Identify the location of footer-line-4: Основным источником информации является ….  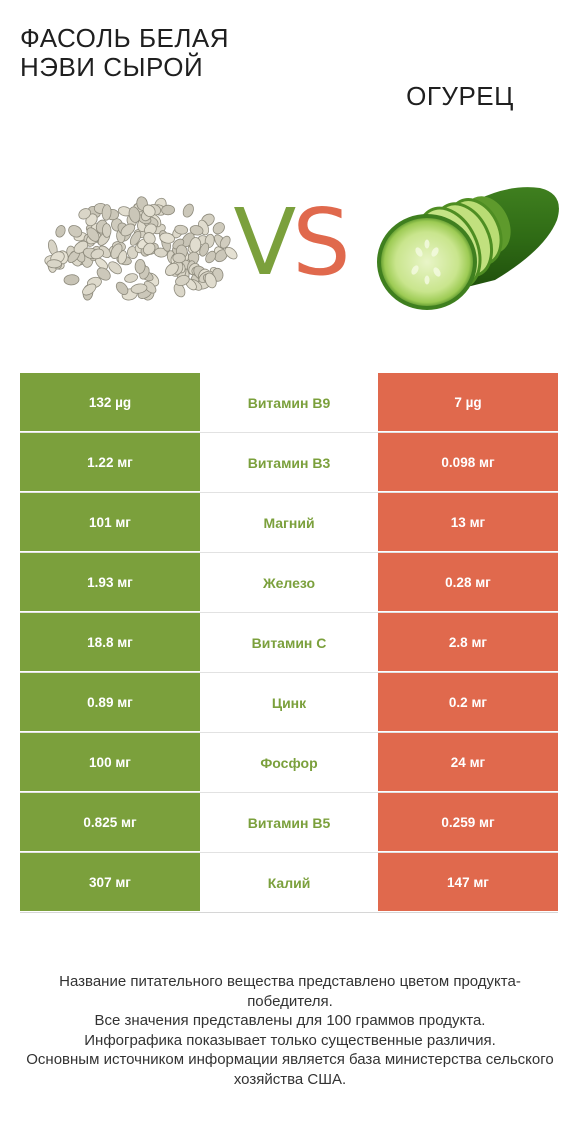
(290, 1069).